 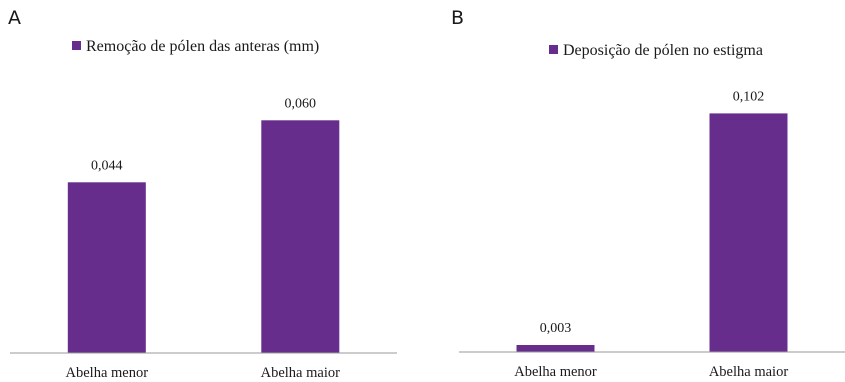 I want to click on legend-a: Remoção de pólen das anteras (mm), so click(x=195, y=46).